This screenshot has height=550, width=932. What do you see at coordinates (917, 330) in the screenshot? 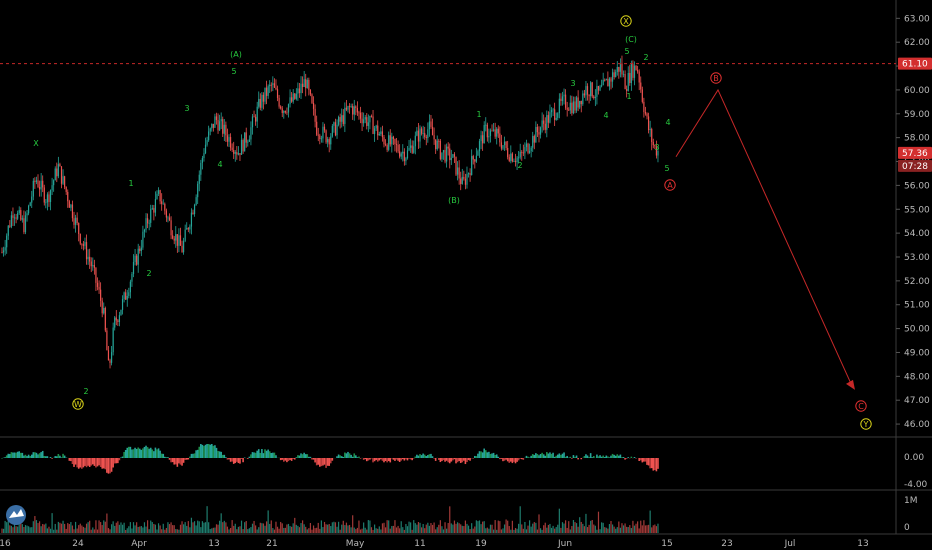
I see `price-tick-label: 50.00` at bounding box center [917, 330].